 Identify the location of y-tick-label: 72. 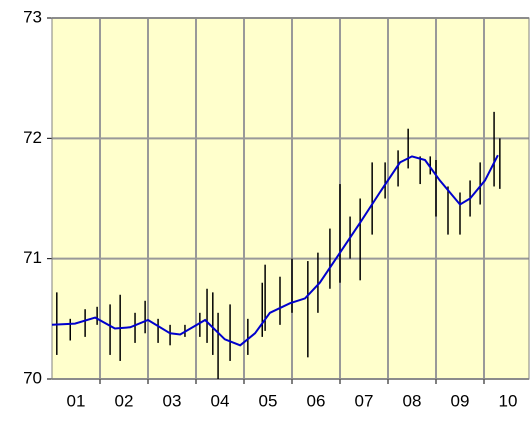
(32, 137).